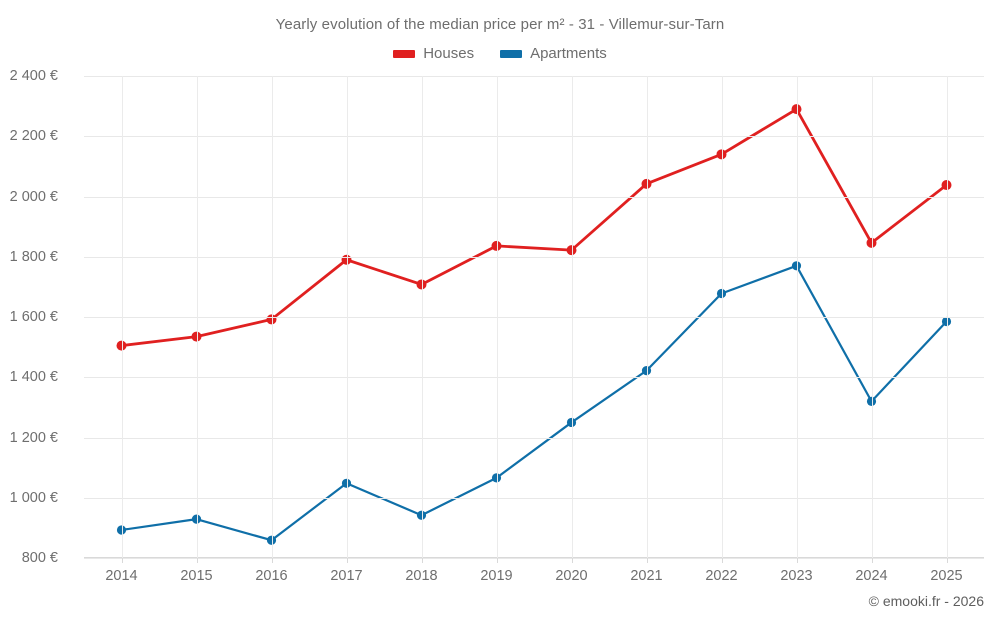  Describe the element at coordinates (33, 497) in the screenshot. I see `y-axis-label: 1 000 €` at that location.